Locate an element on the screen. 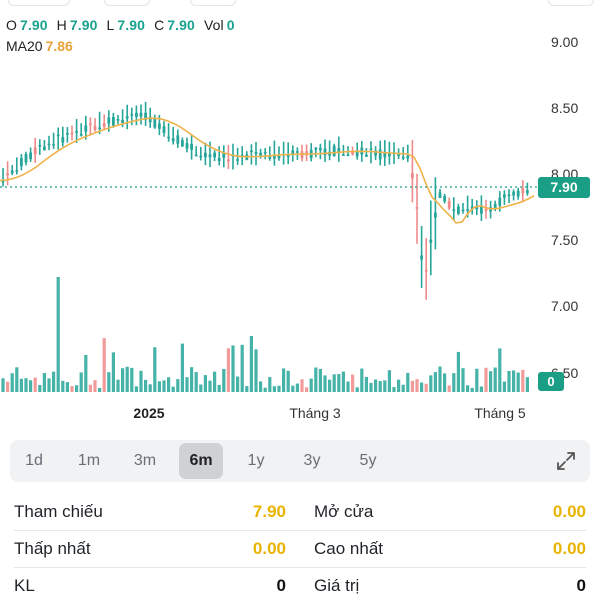 The image size is (600, 604). range-5y-button: 5y is located at coordinates (368, 460).